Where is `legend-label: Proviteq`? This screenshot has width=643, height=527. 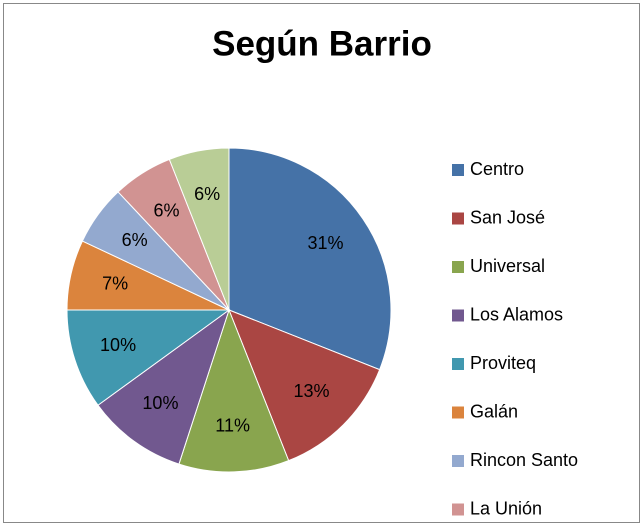 legend-label: Proviteq is located at coordinates (503, 363).